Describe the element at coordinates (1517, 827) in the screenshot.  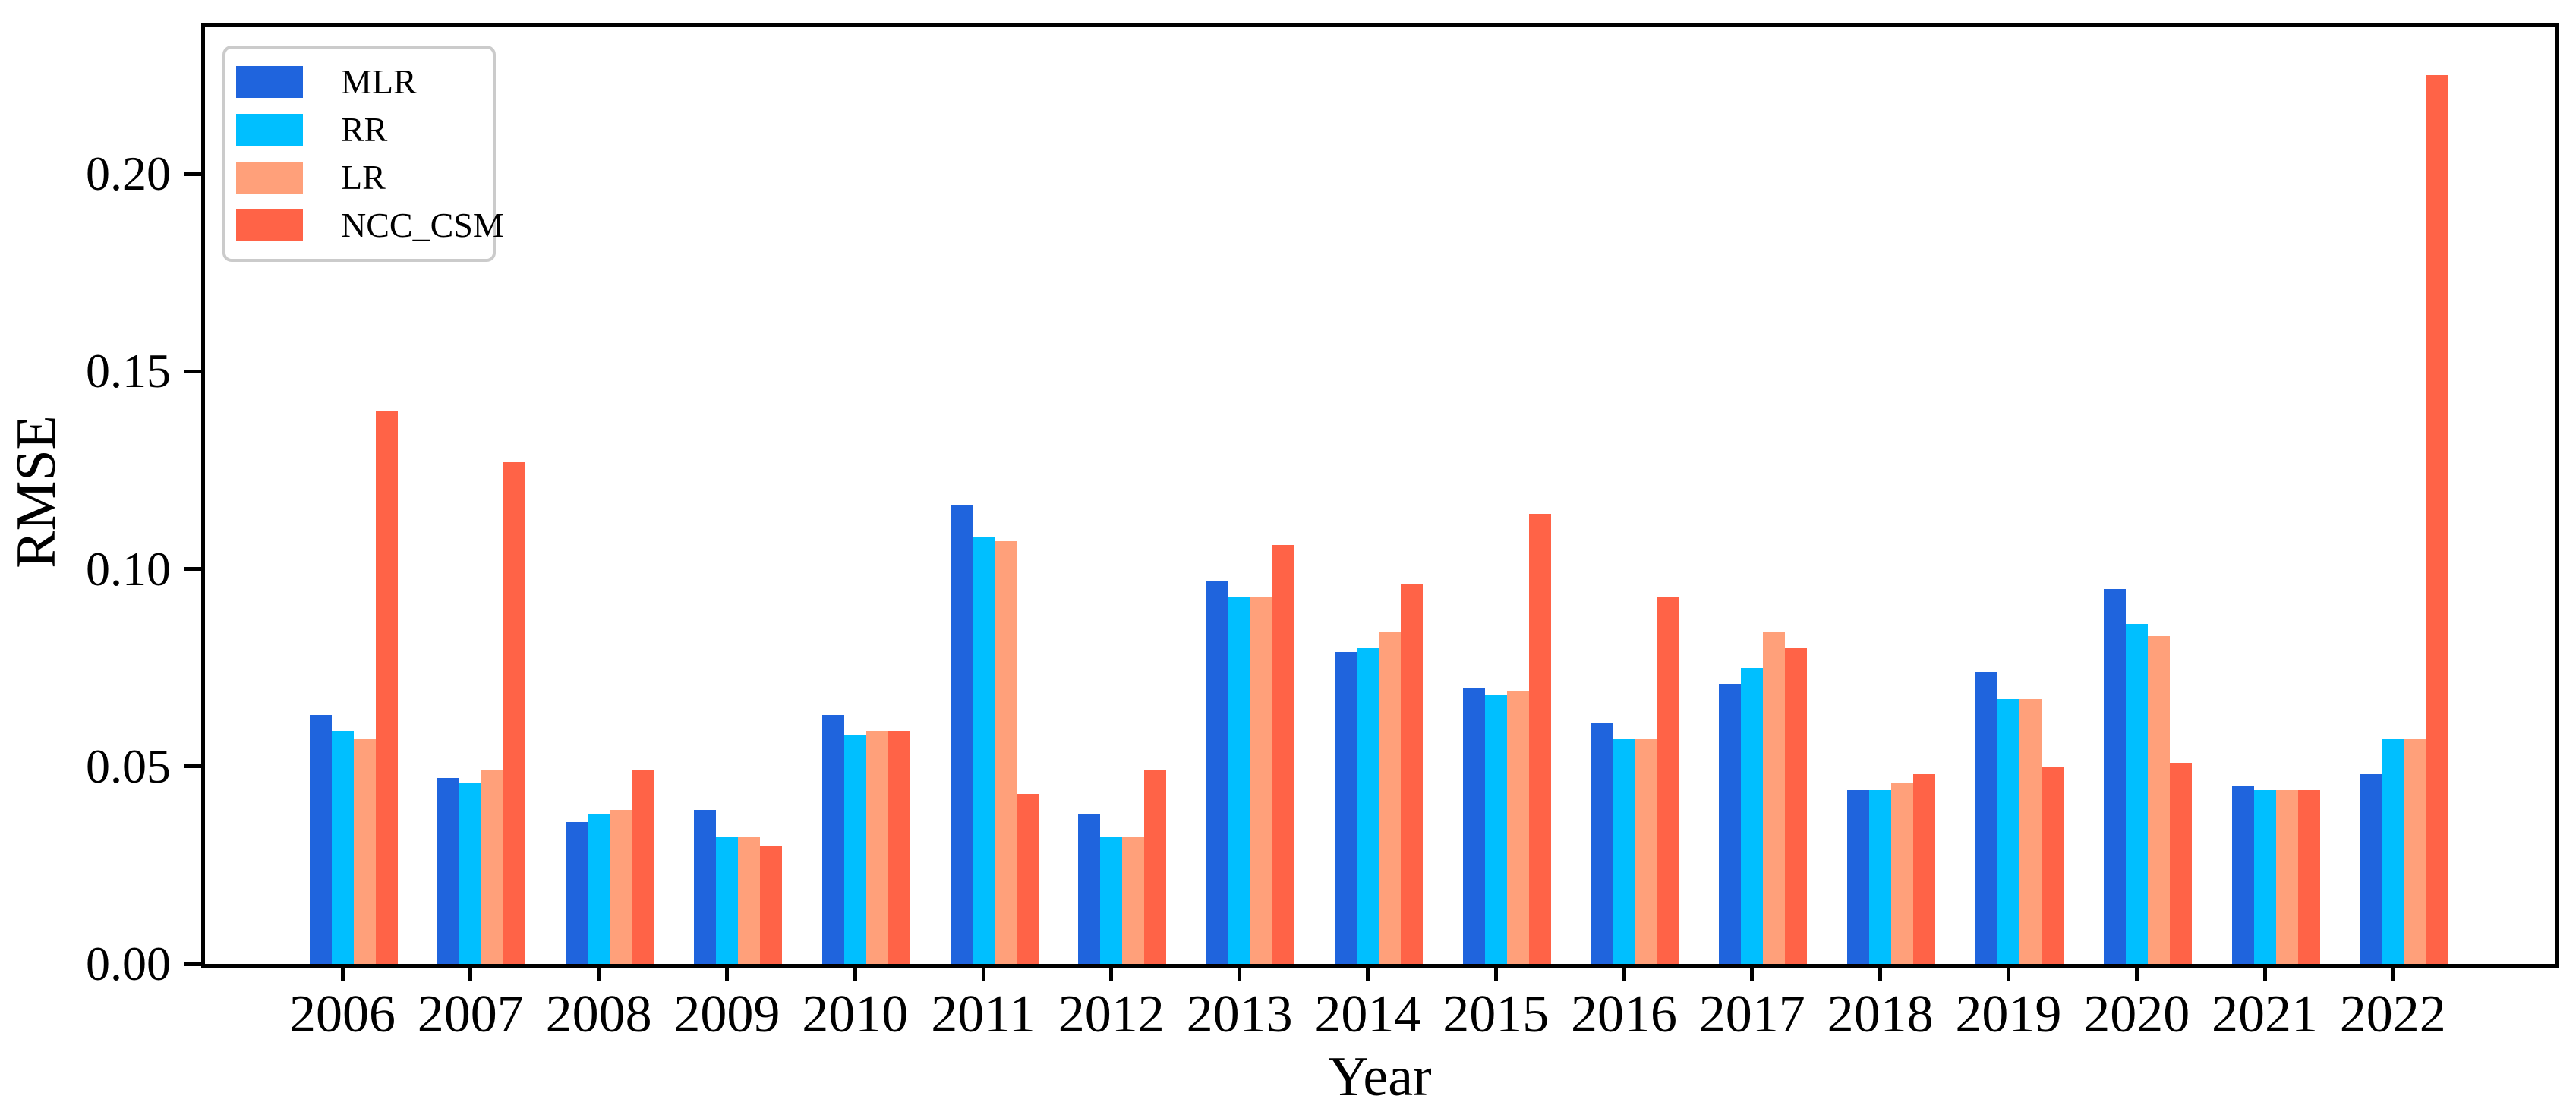
I see `bar-lr-2015` at that location.